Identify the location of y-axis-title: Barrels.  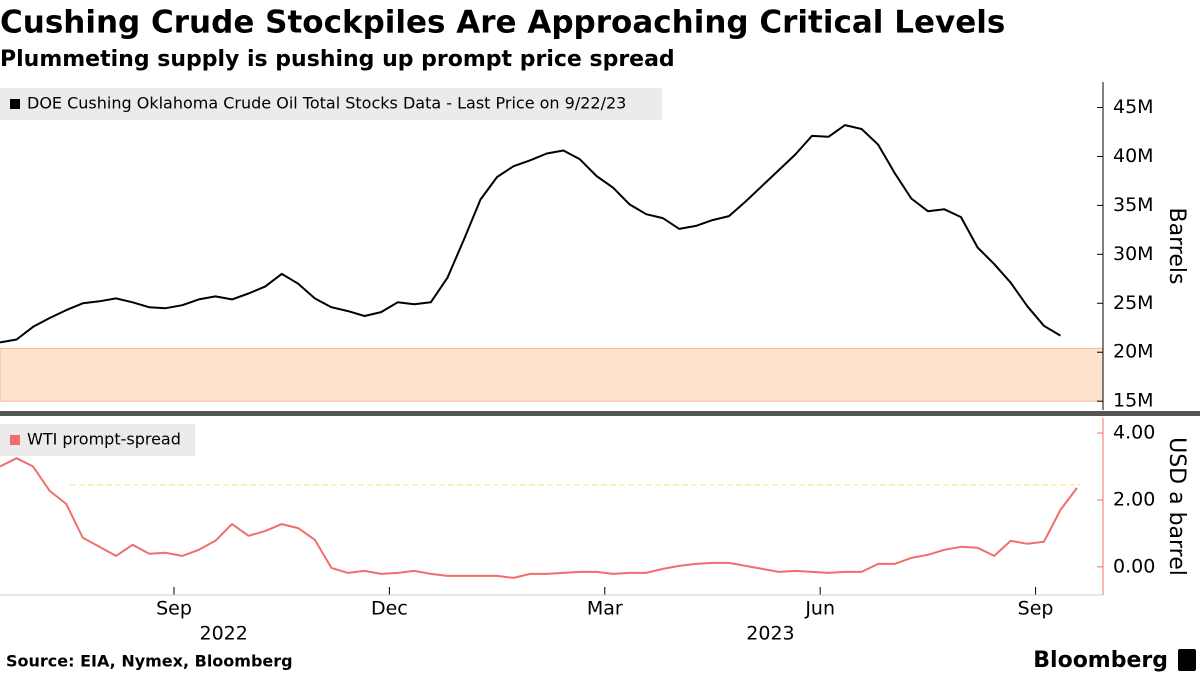
(1176, 246).